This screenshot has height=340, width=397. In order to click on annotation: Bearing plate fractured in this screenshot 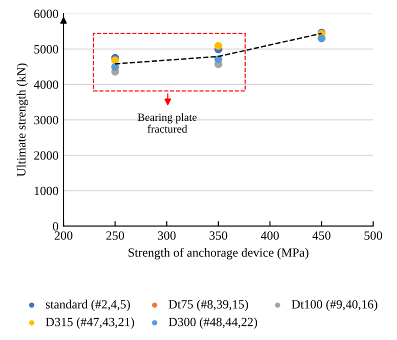, I will do `click(167, 123)`.